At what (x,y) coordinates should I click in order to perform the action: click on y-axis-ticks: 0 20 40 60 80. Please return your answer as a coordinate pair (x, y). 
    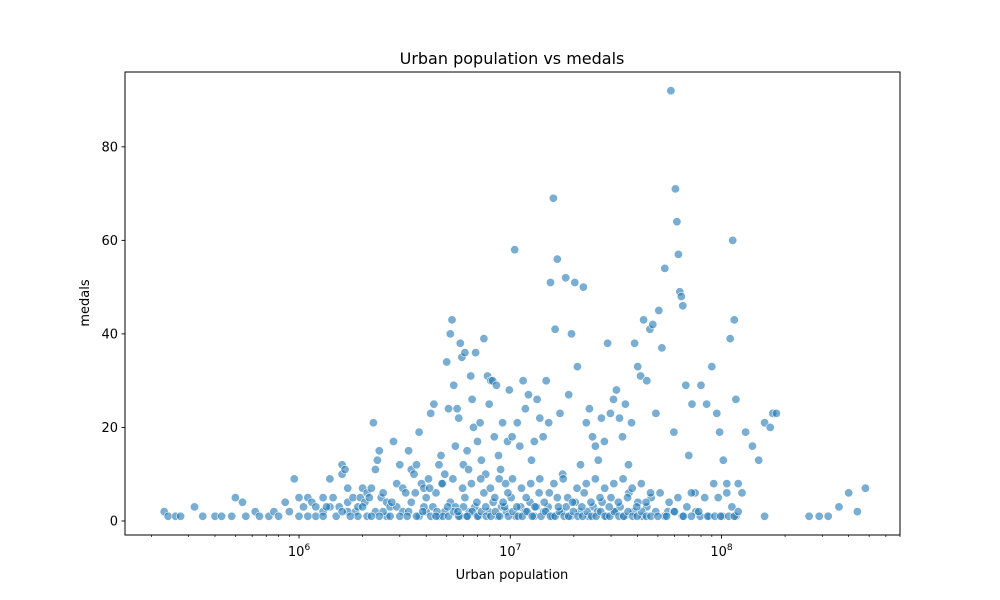
    Looking at the image, I should click on (113, 334).